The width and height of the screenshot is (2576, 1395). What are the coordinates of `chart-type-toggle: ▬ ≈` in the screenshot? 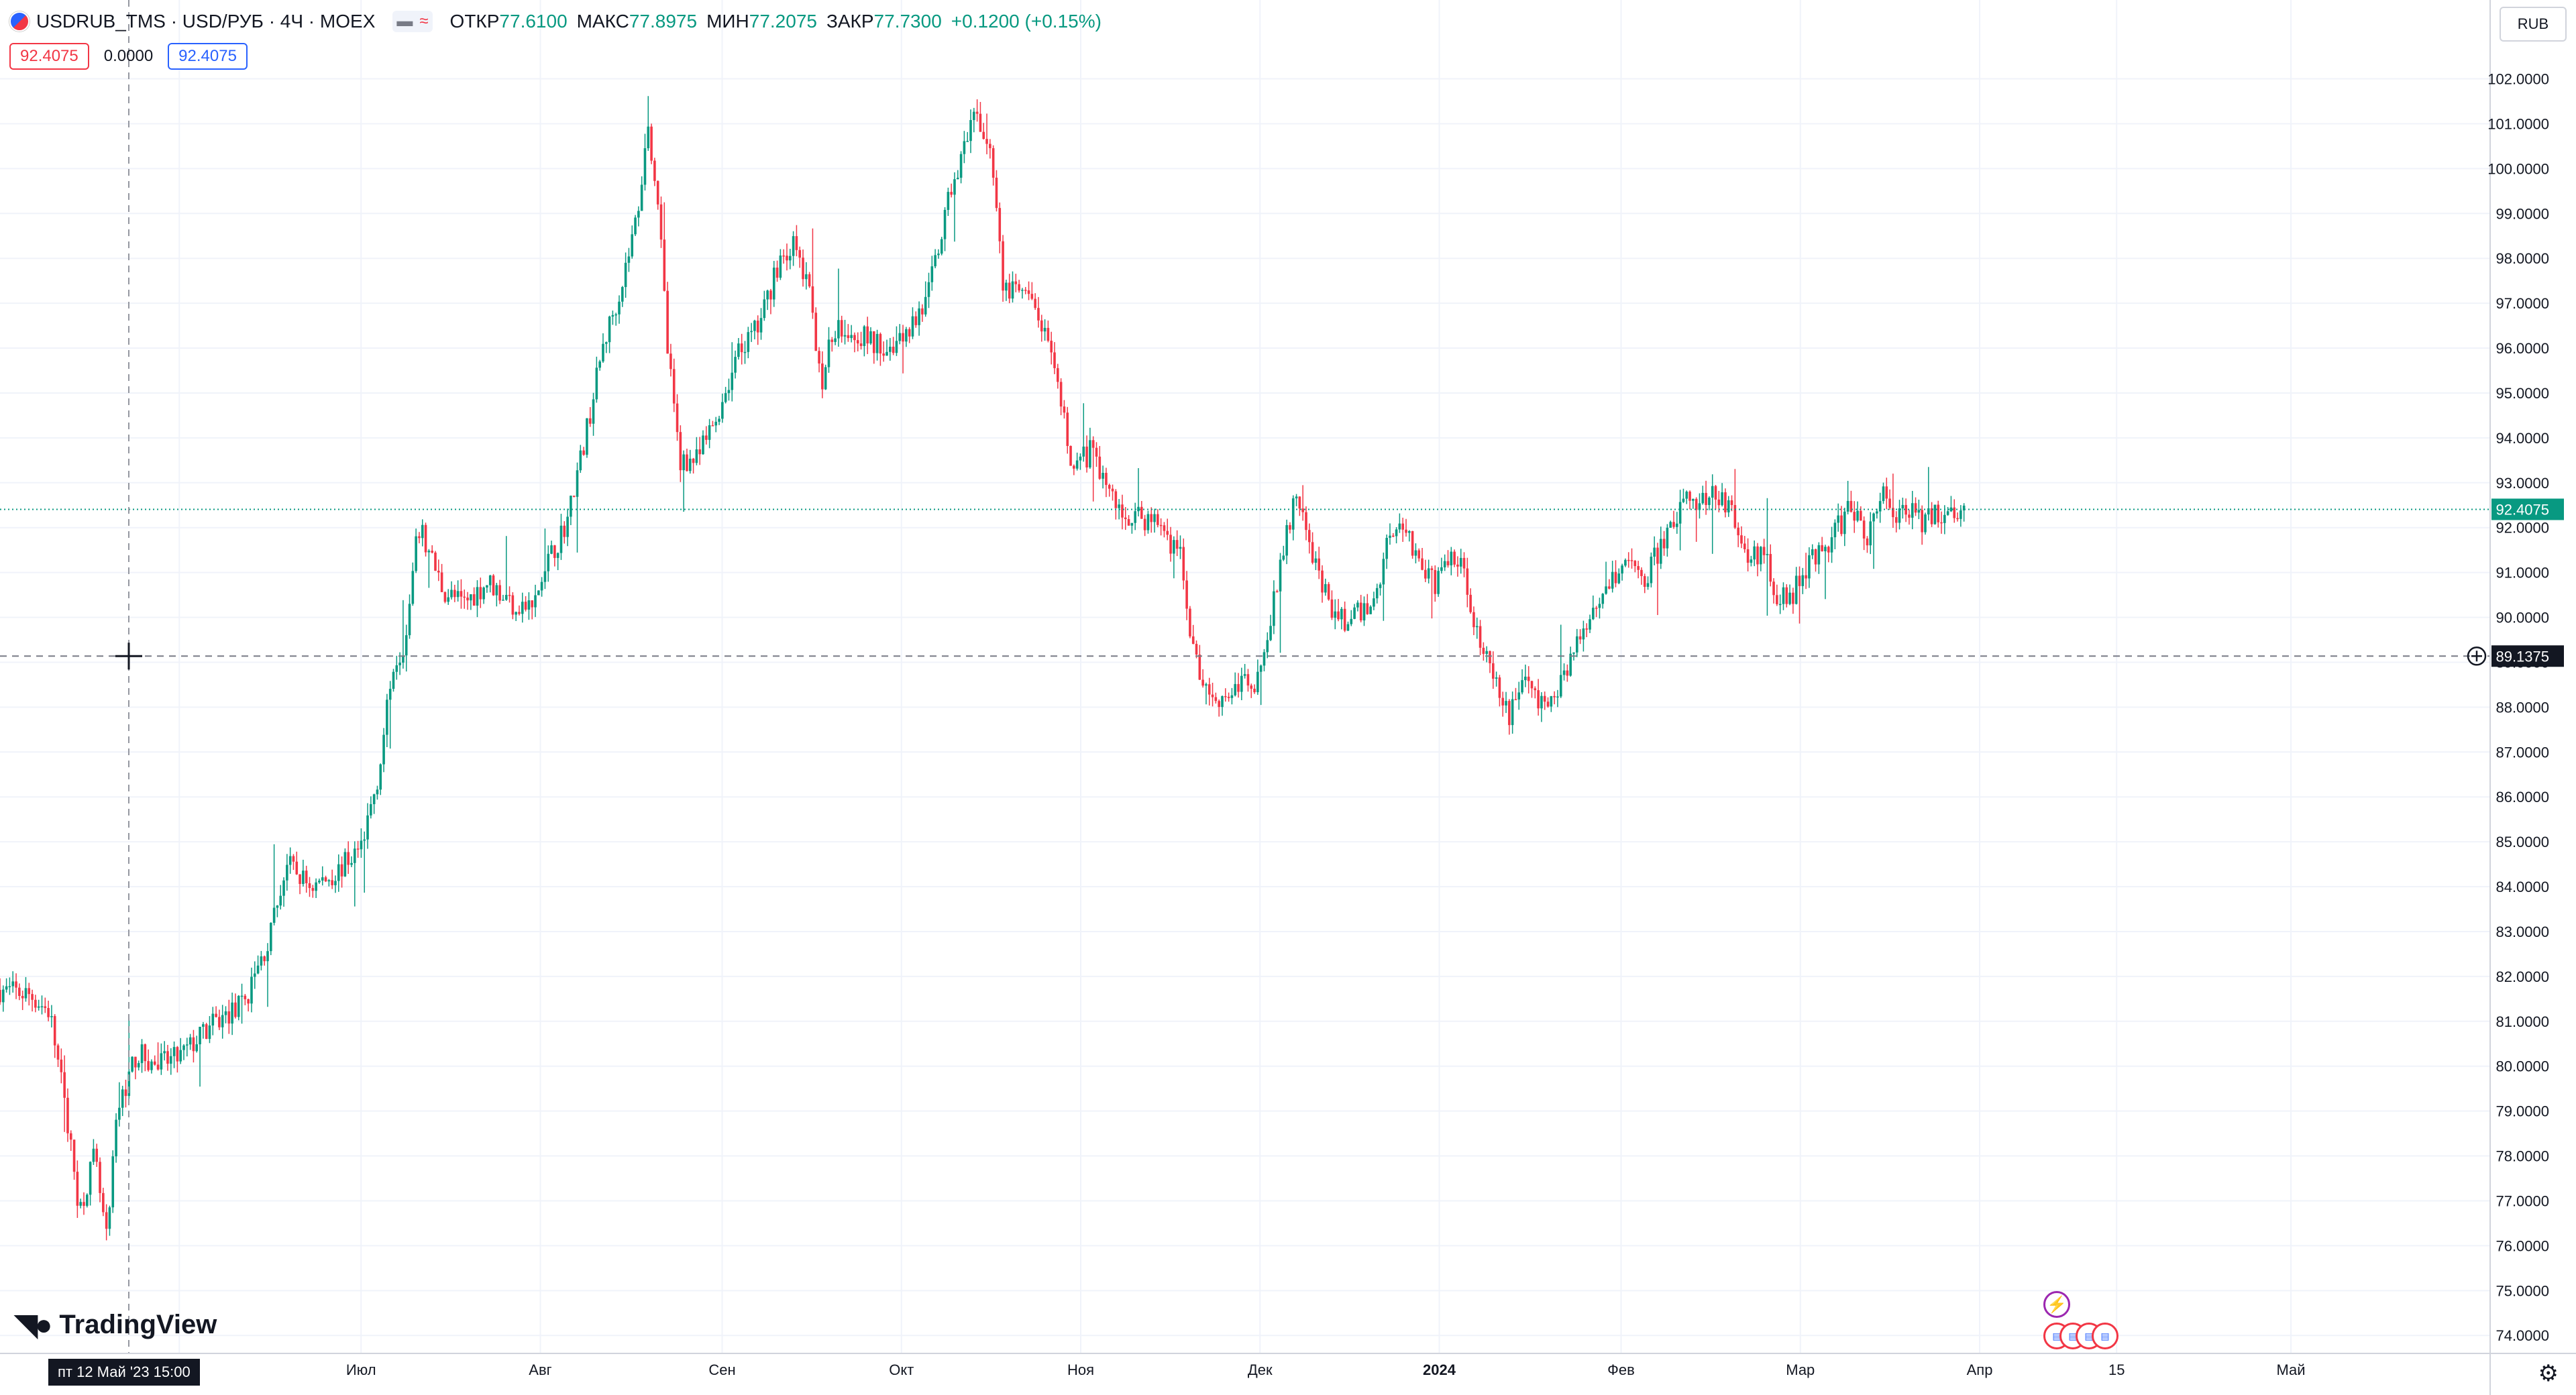 It's located at (412, 21).